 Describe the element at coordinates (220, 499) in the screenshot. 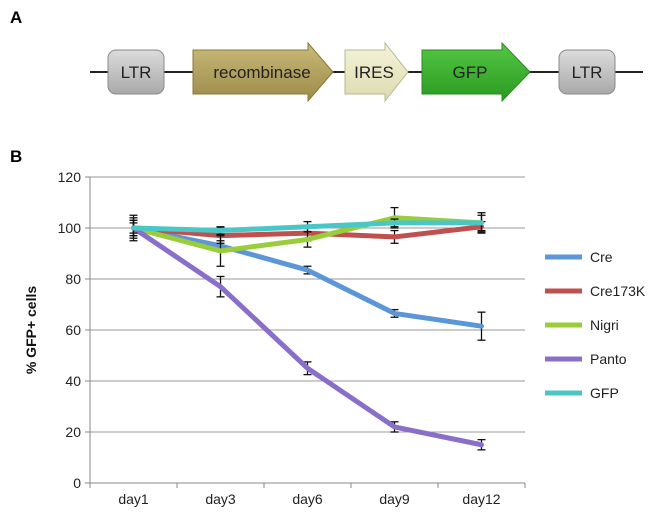

I see `x-tick-label: day3` at that location.